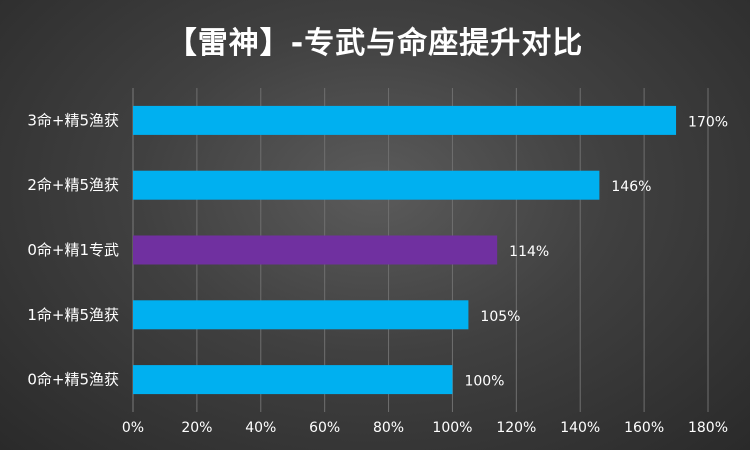 This screenshot has width=750, height=450. I want to click on x-tick-label: 180%, so click(708, 428).